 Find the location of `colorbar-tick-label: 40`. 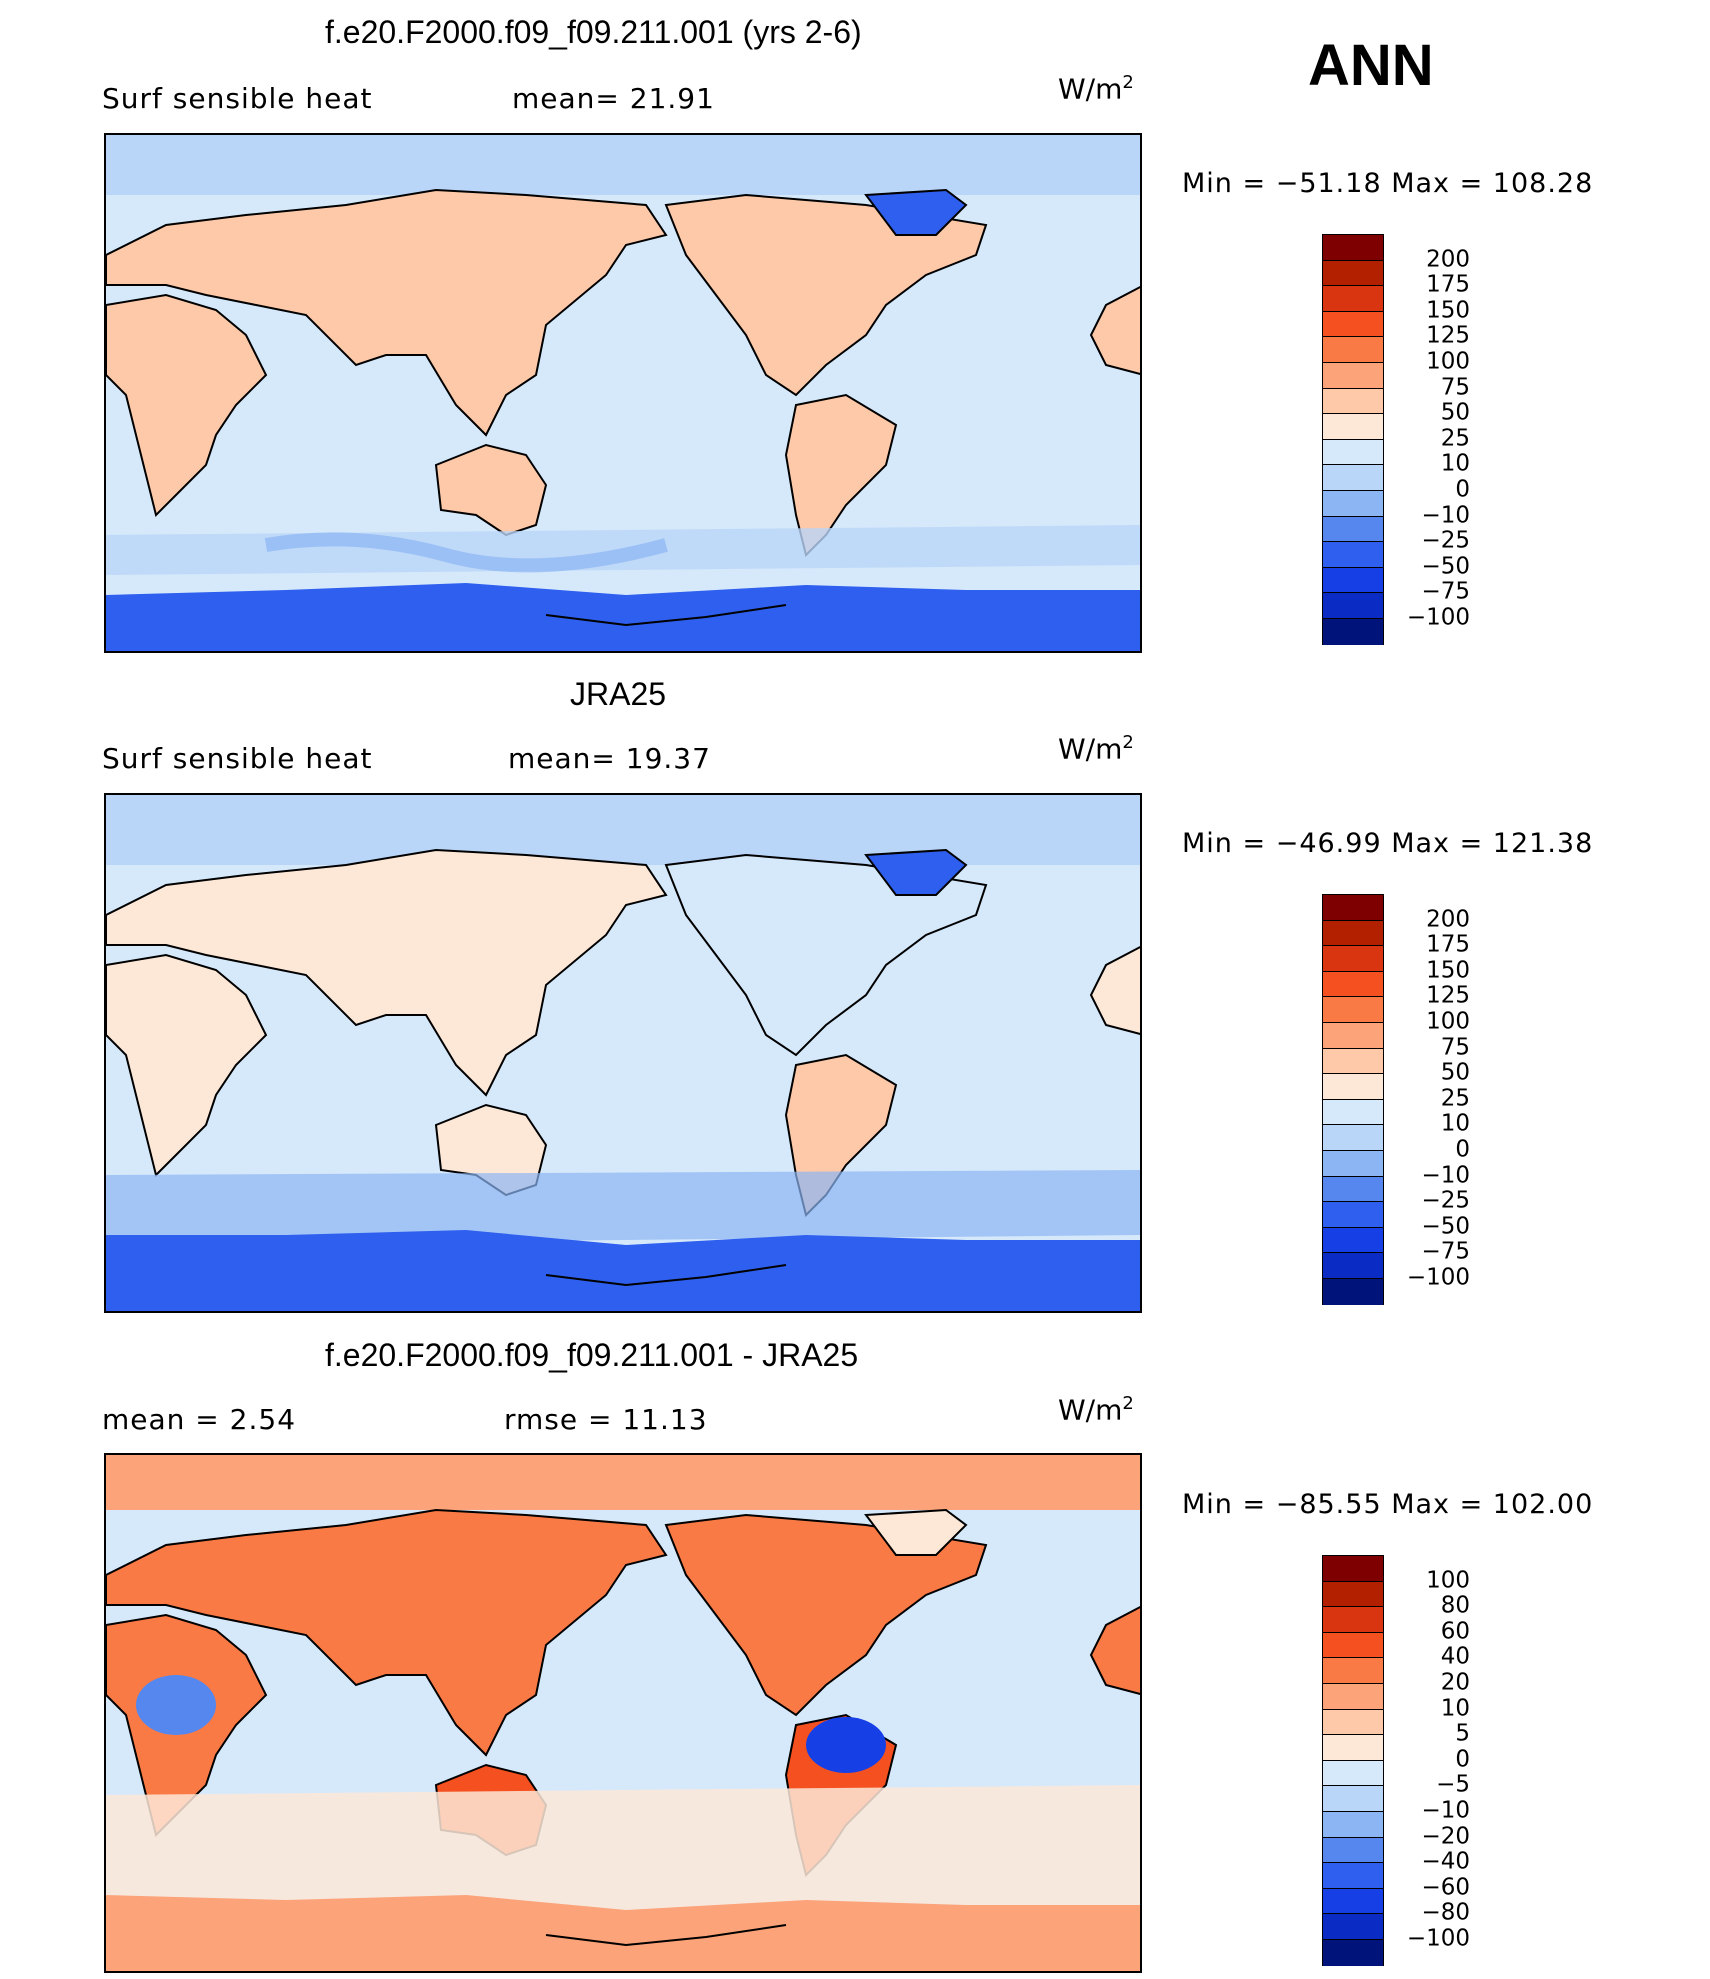

colorbar-tick-label: 40 is located at coordinates (1455, 1656).